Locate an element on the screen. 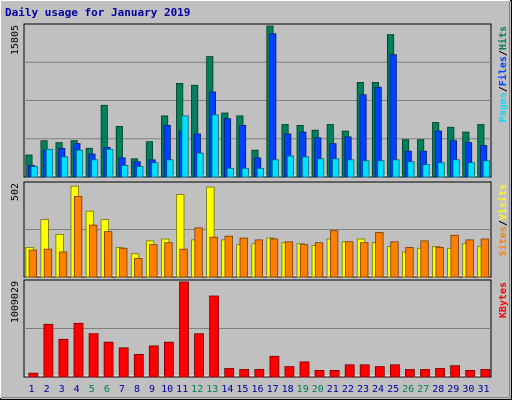  x-tick-label-day-16: 16 is located at coordinates (257, 389).